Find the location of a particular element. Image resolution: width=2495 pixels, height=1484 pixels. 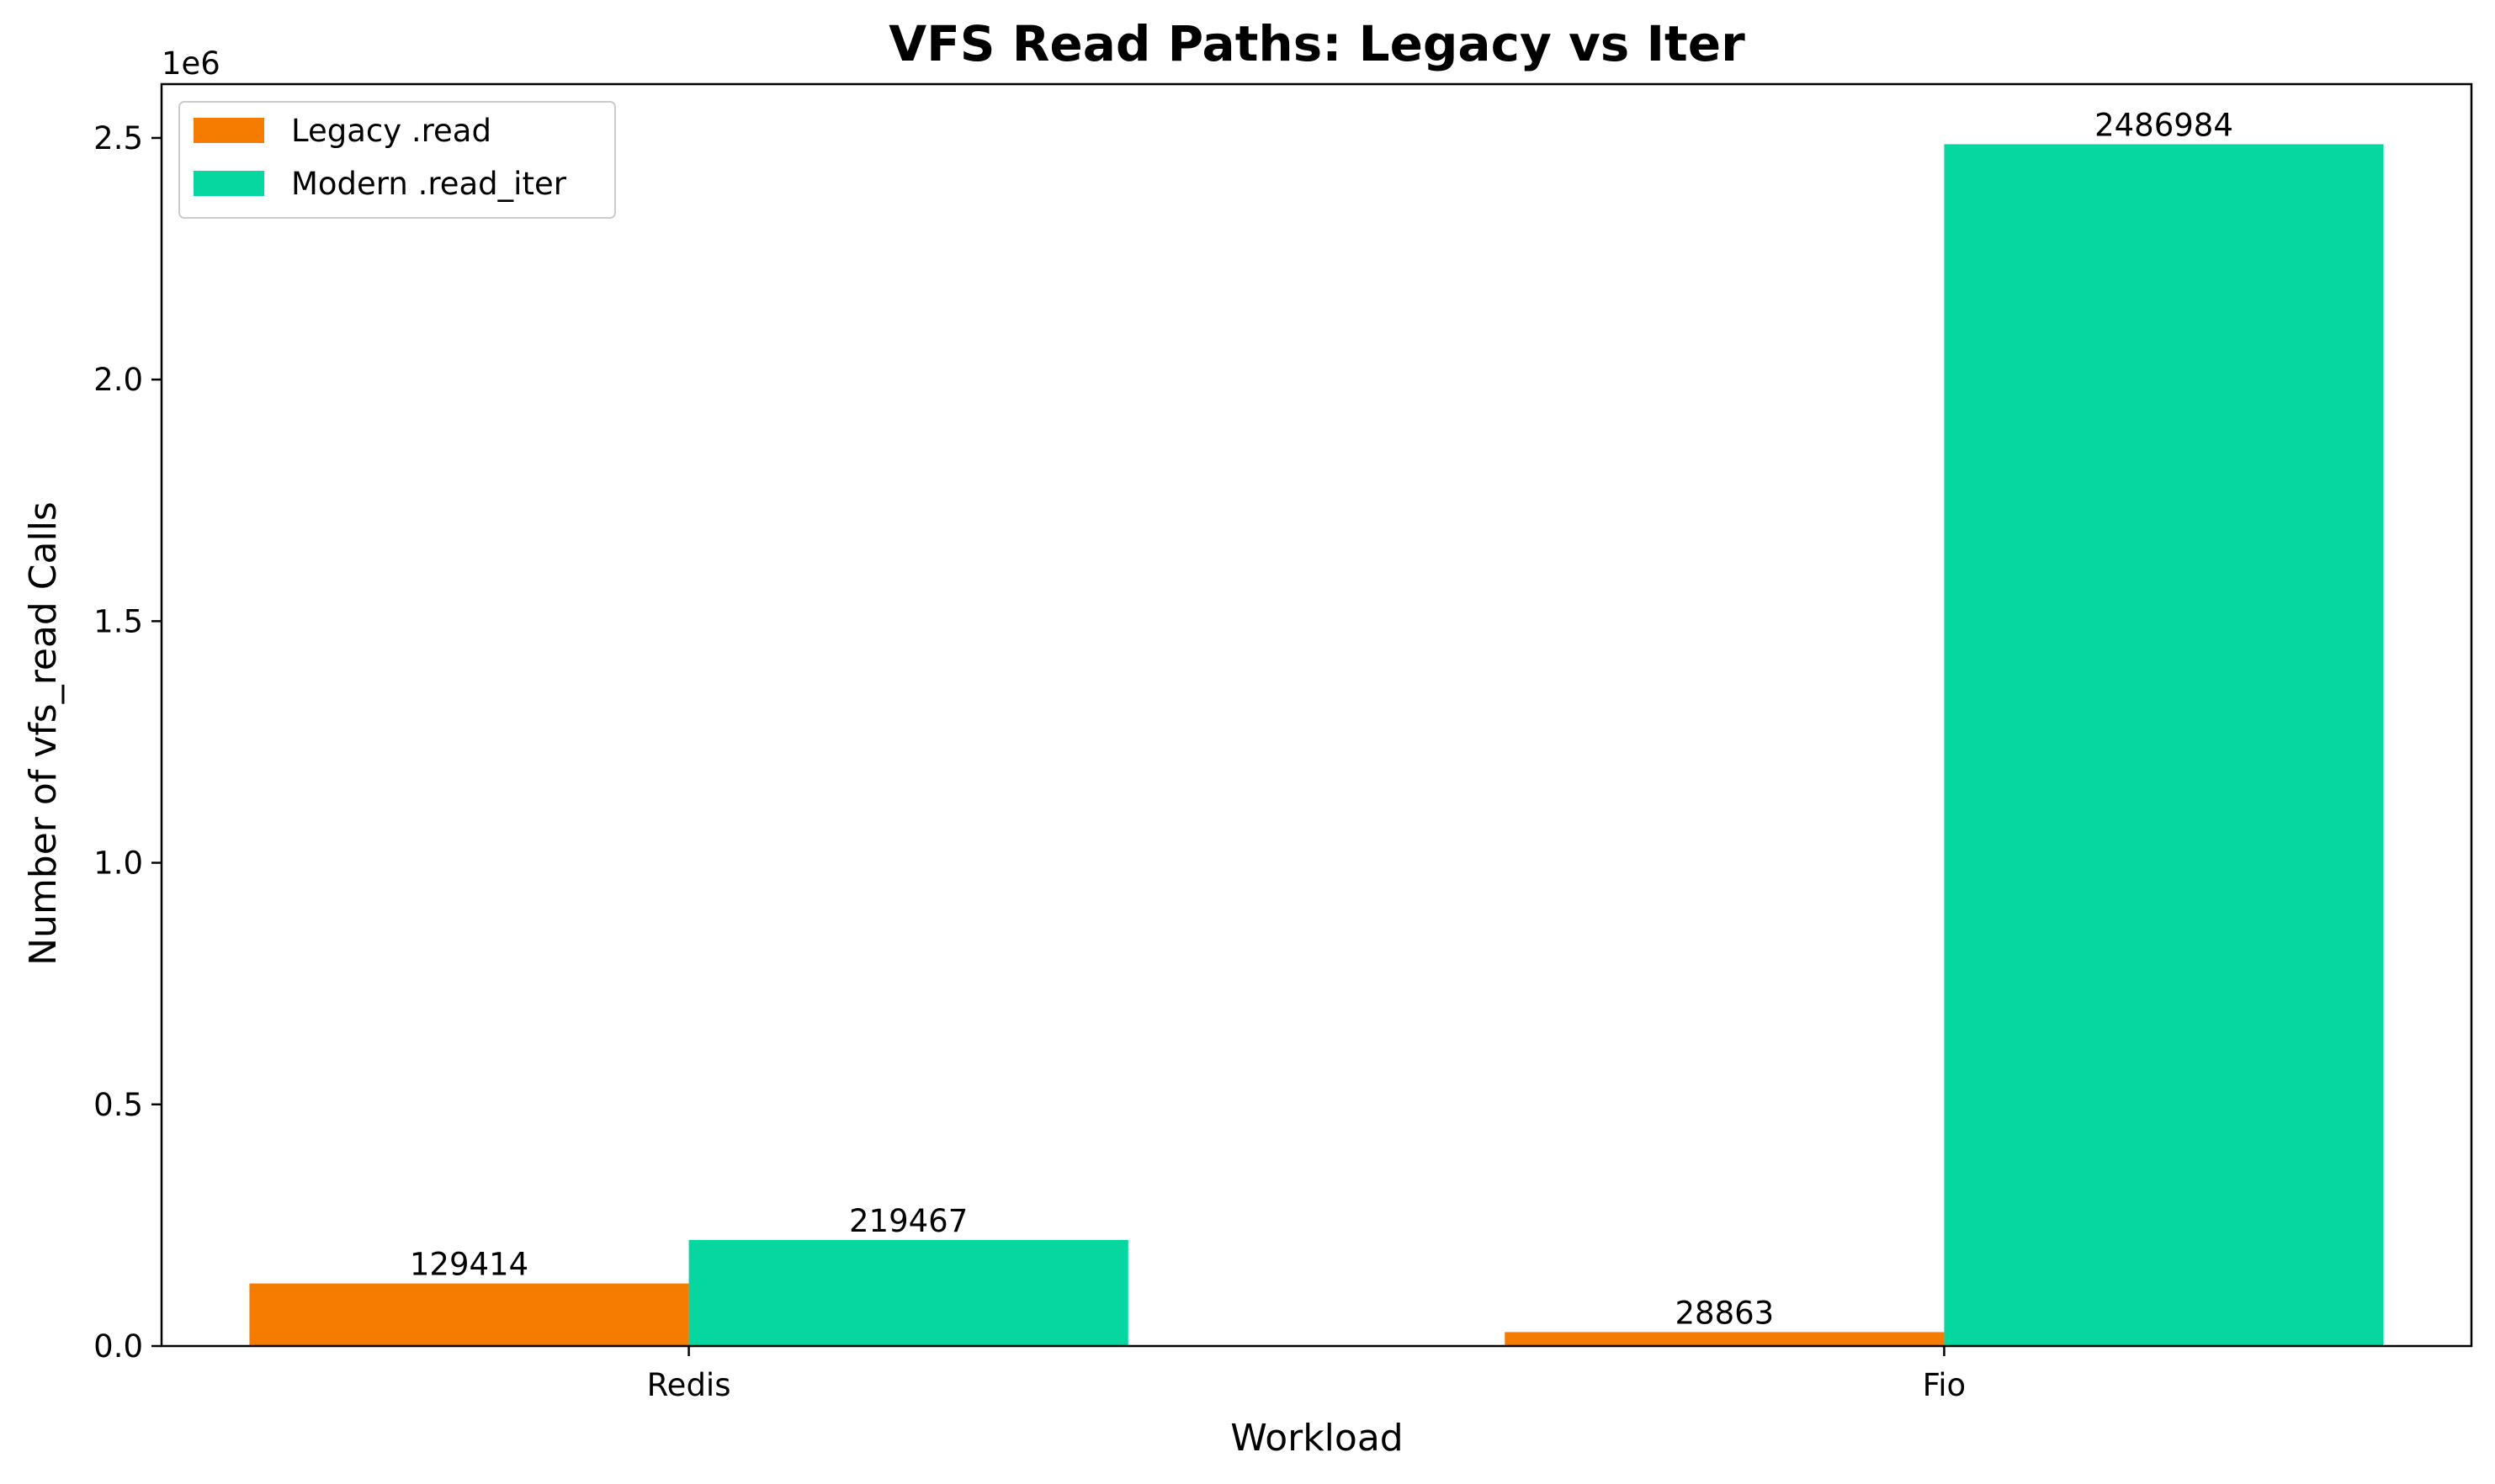

y-tick-label: 2.5 is located at coordinates (118, 138).